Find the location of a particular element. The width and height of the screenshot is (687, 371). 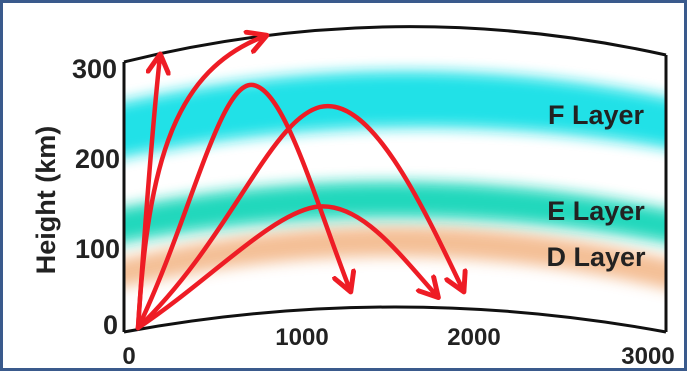

x-tick-0: 0 is located at coordinates (128, 356).